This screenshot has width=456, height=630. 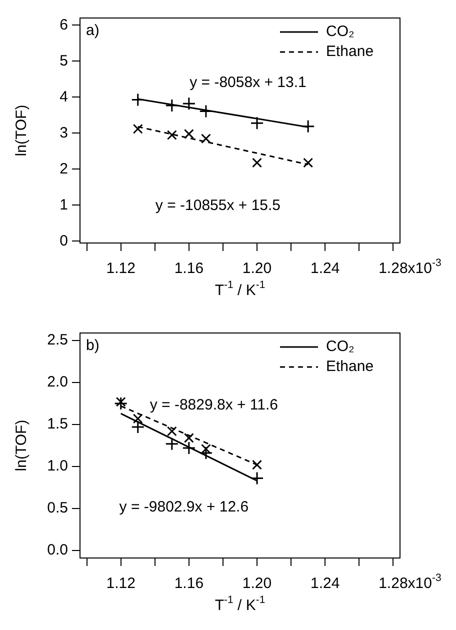 What do you see at coordinates (64, 205) in the screenshot?
I see `y-tick-label: 1` at bounding box center [64, 205].